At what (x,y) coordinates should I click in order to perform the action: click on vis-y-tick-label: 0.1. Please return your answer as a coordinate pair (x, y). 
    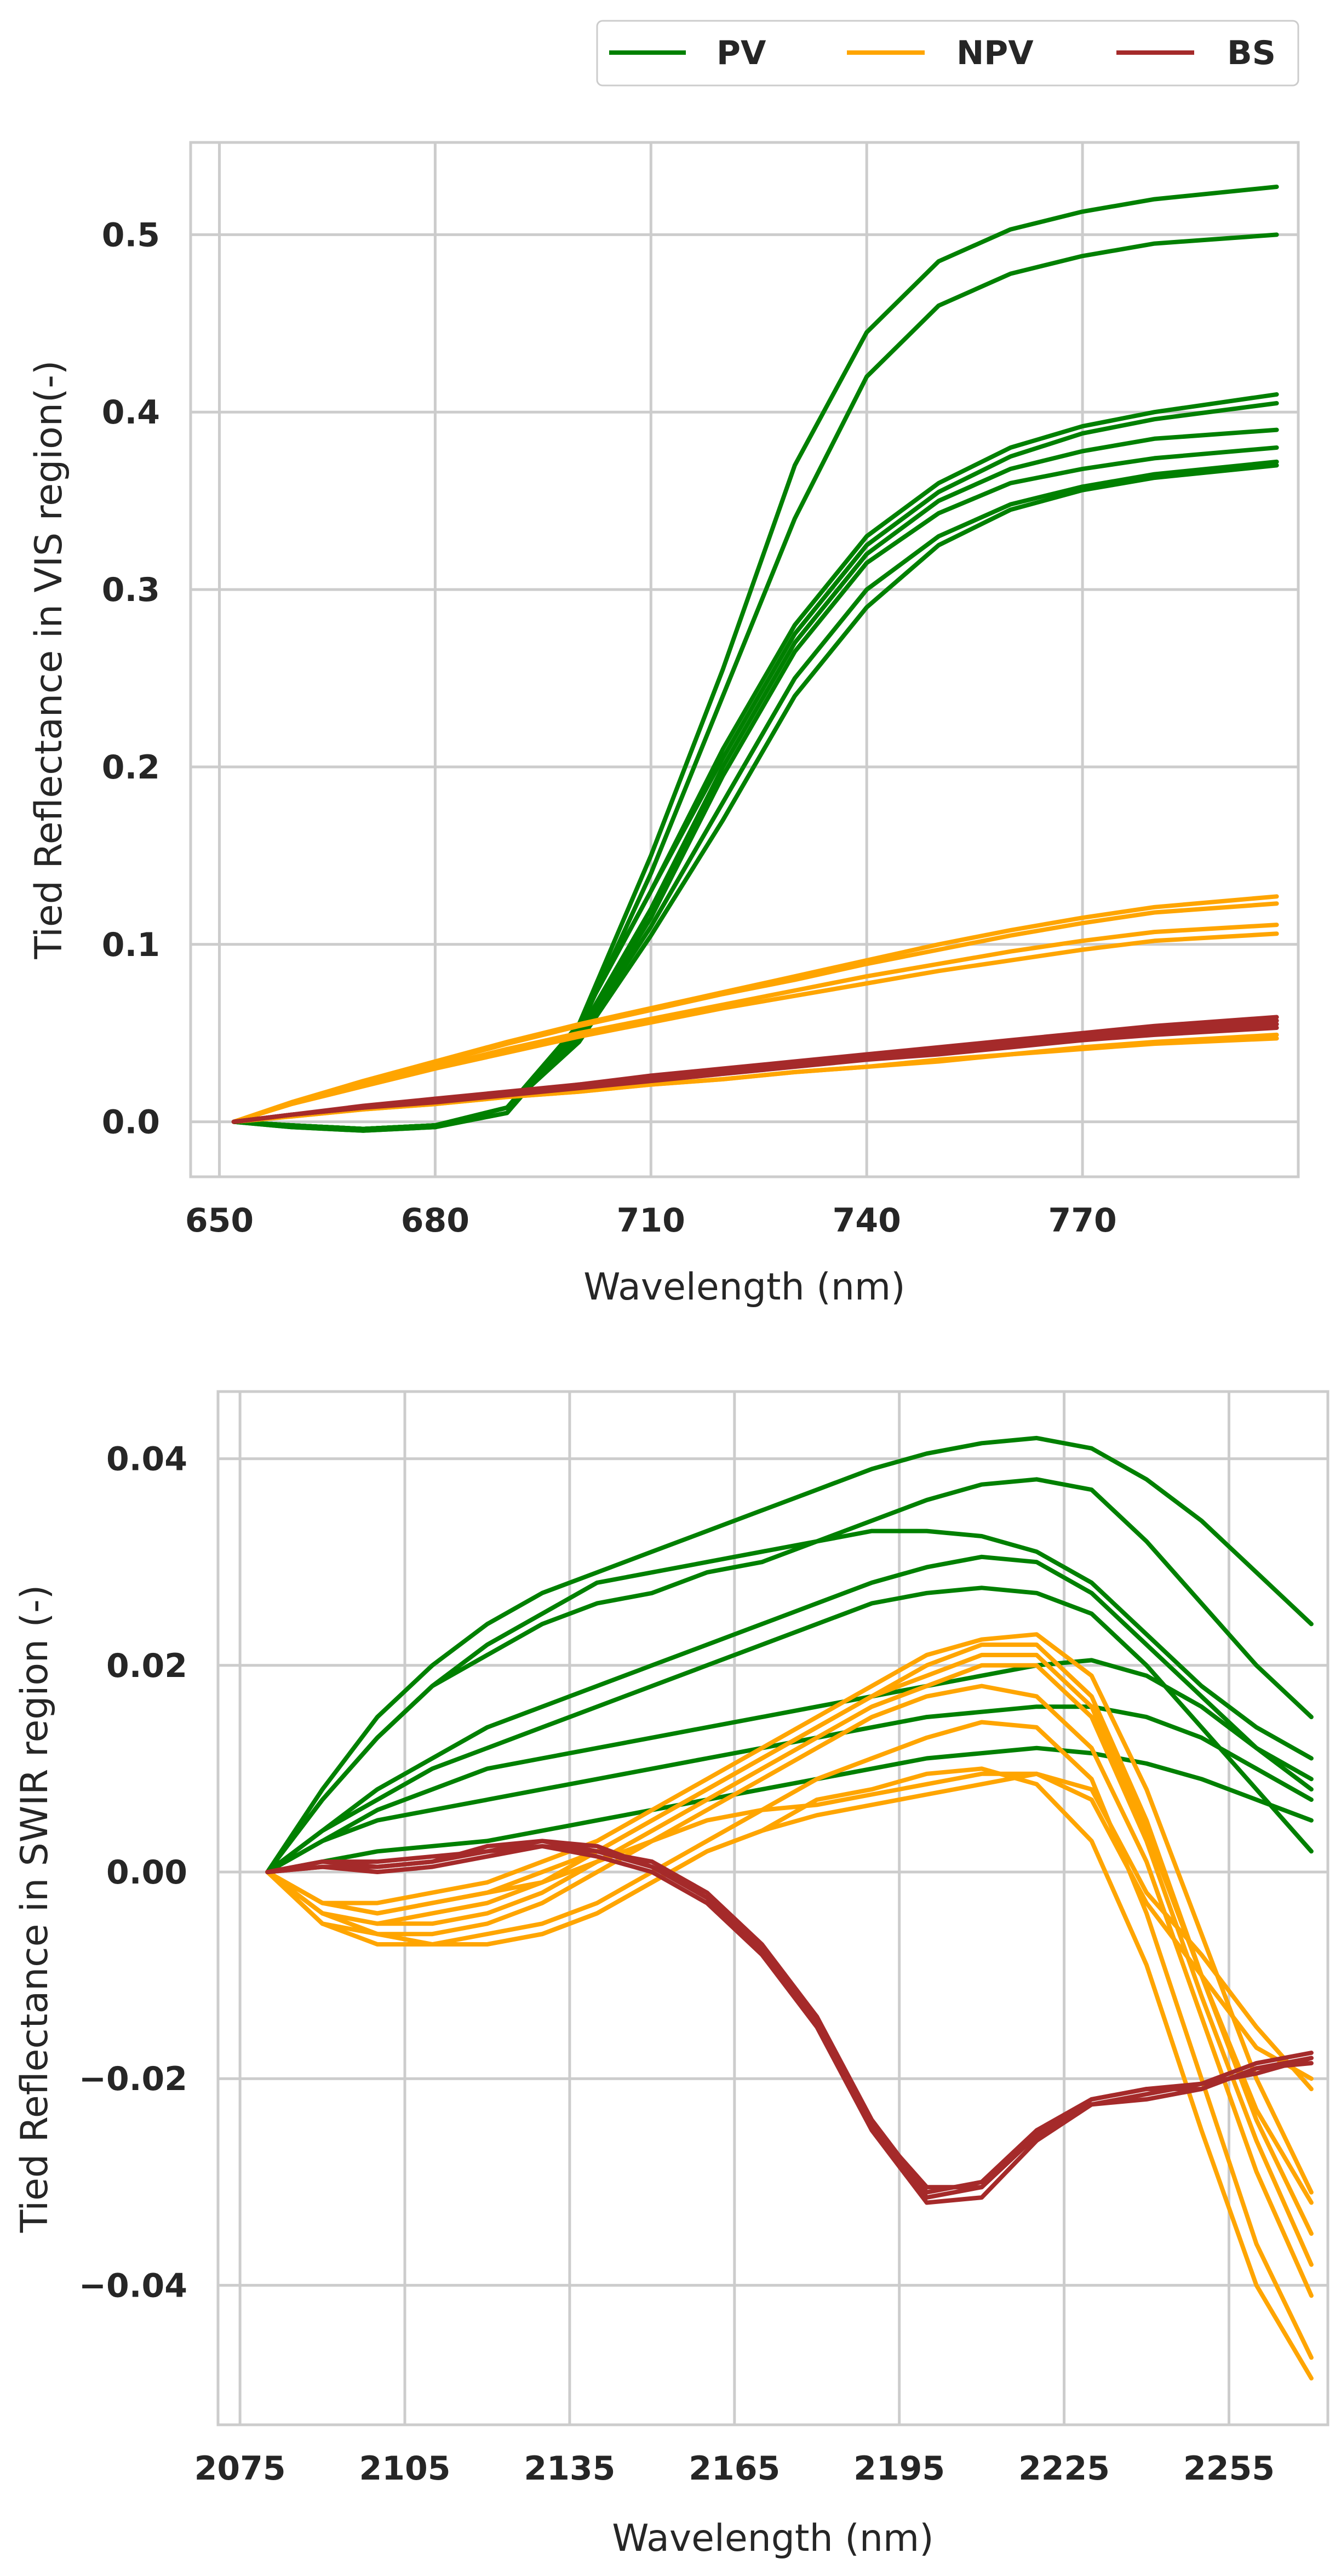
    Looking at the image, I should click on (131, 945).